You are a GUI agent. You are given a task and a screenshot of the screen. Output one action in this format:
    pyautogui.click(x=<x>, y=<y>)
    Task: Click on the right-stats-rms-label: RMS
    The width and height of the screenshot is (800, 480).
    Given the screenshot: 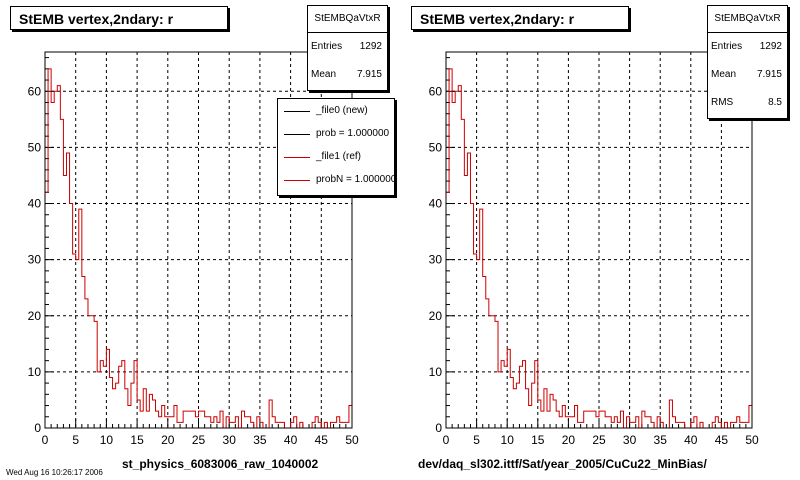 What is the action you would take?
    pyautogui.click(x=722, y=102)
    